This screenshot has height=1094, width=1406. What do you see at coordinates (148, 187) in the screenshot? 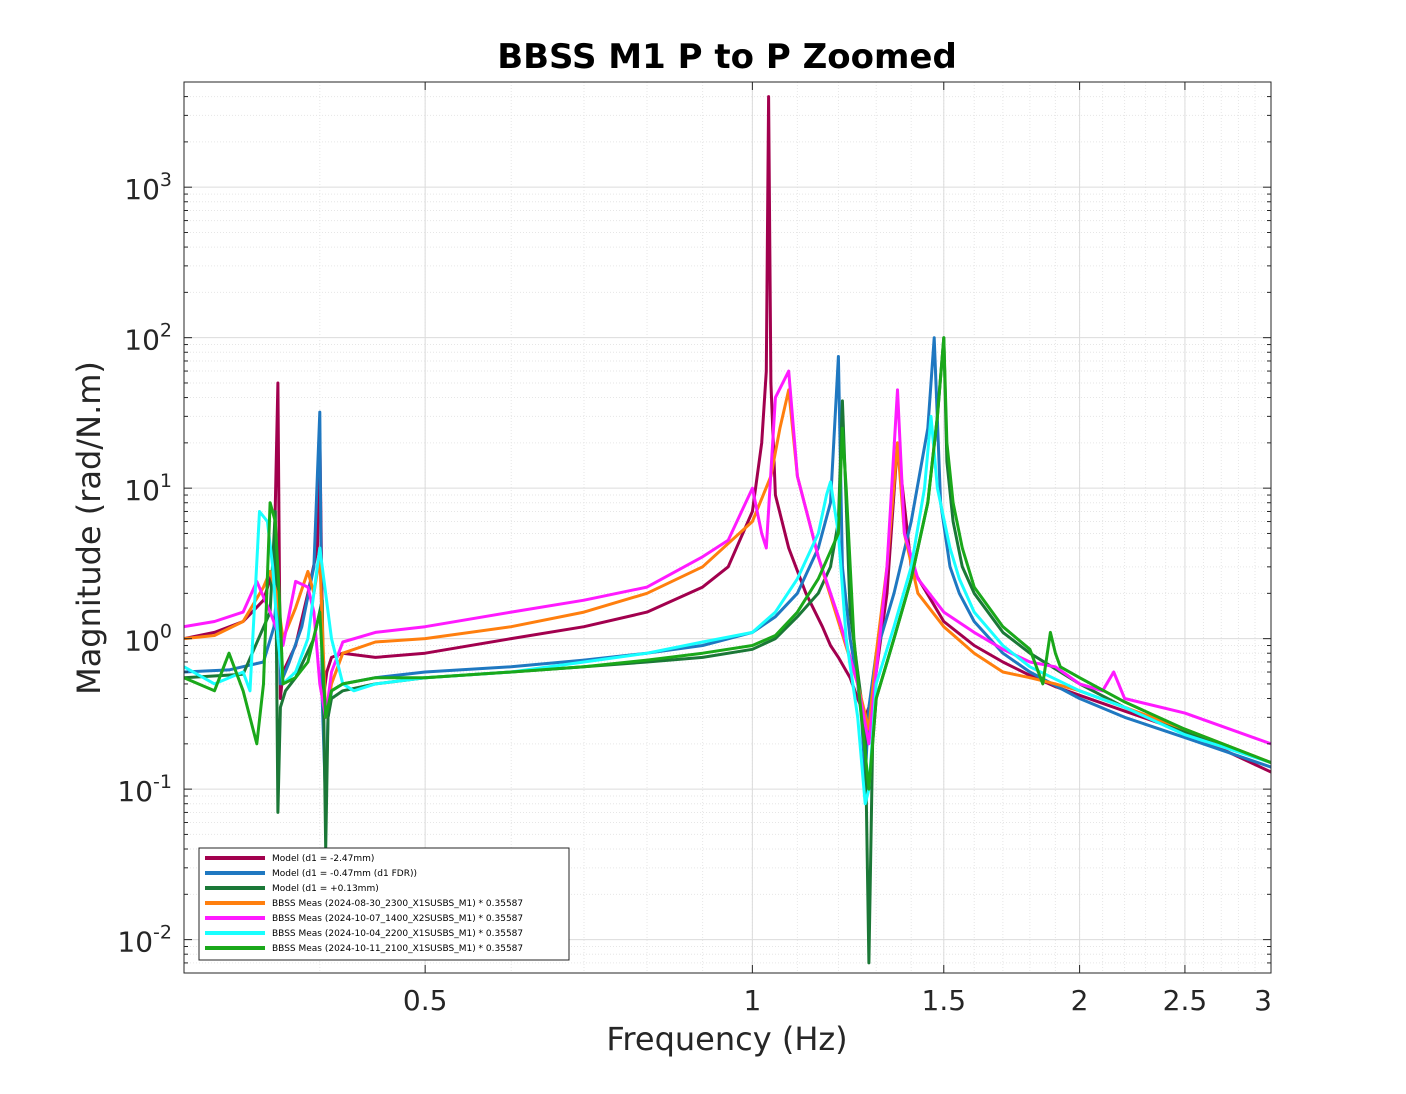
I see `y-tick-label: 10³` at bounding box center [148, 187].